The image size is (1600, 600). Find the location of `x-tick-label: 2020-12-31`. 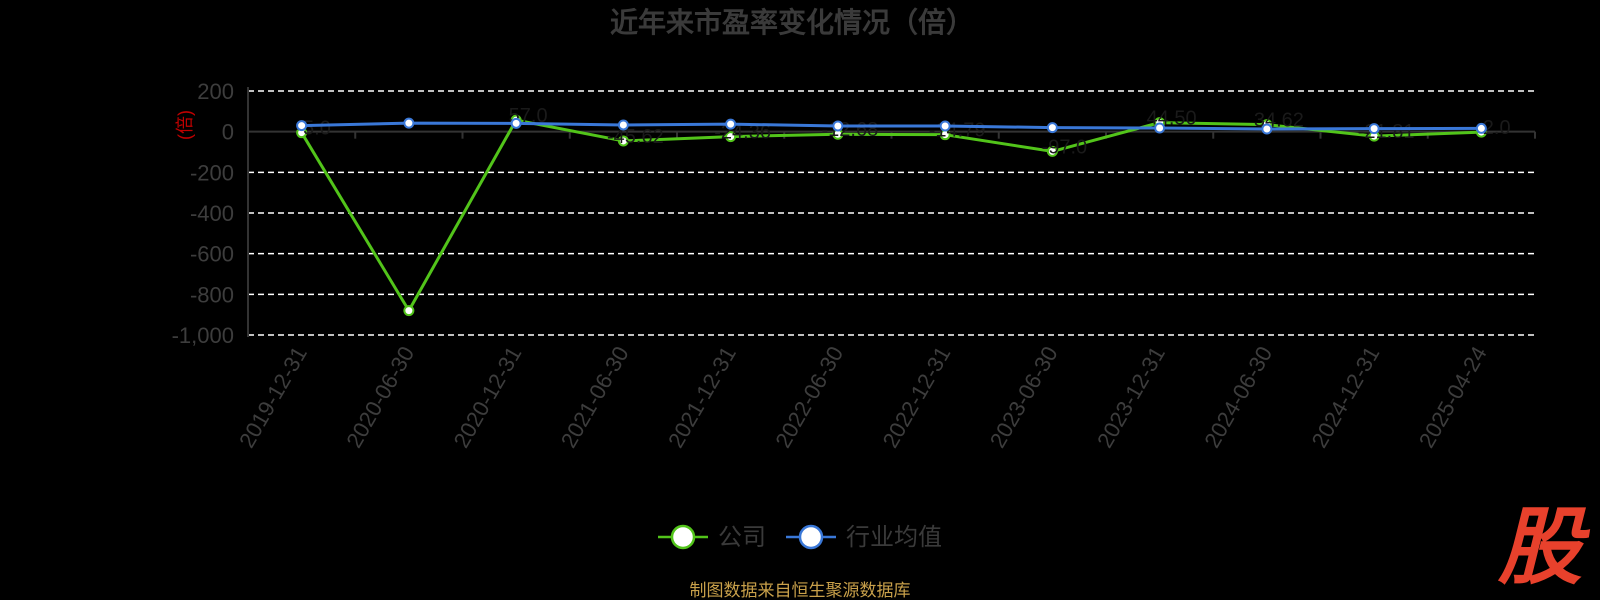

x-tick-label: 2020-12-31 is located at coordinates (488, 397).